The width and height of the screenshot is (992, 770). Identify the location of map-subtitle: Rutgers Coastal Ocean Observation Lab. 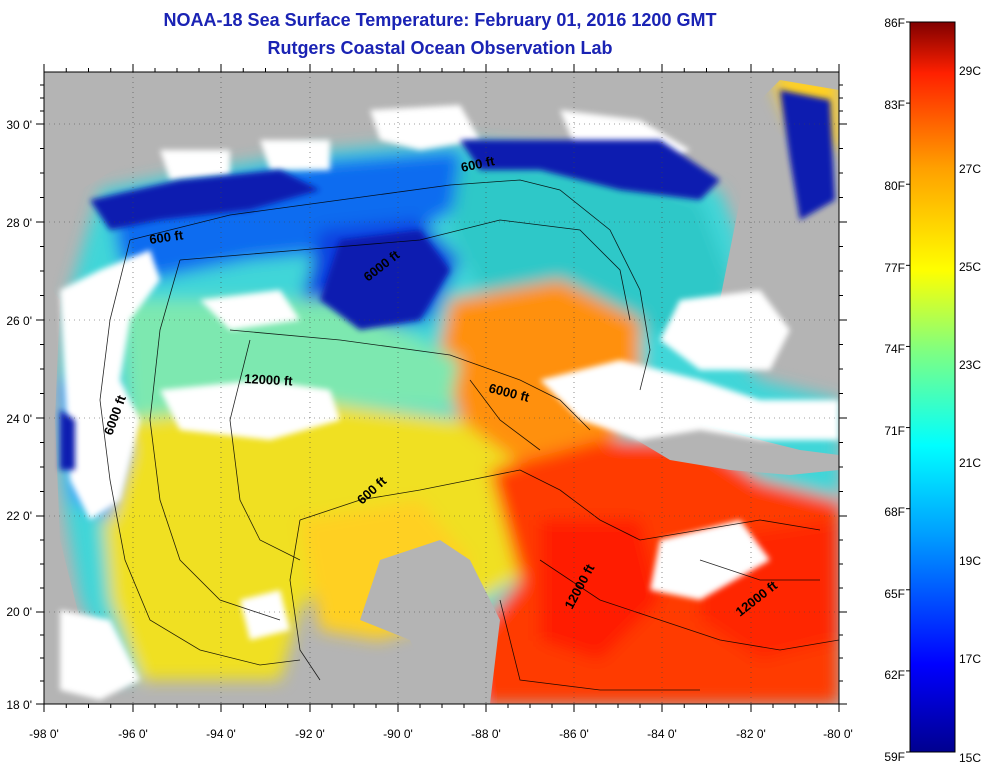
(440, 48).